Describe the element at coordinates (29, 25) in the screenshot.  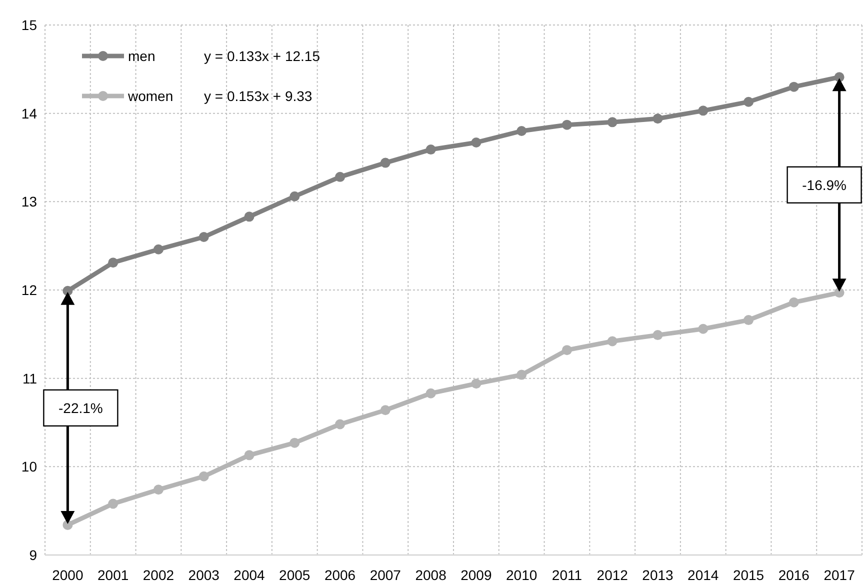
I see `y-tick-label: 15` at that location.